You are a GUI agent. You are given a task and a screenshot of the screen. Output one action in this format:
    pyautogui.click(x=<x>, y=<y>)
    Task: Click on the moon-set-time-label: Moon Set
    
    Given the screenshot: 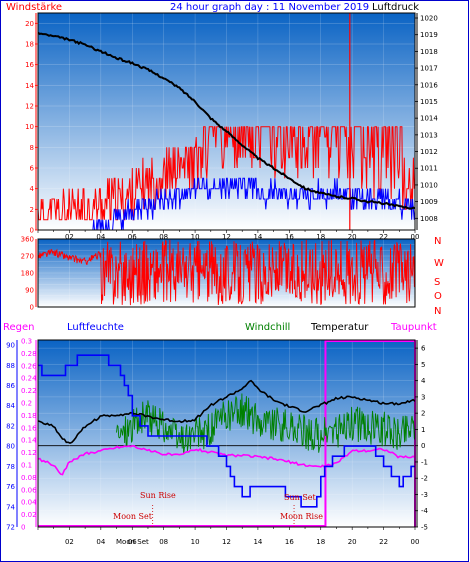 What is the action you would take?
    pyautogui.click(x=132, y=542)
    